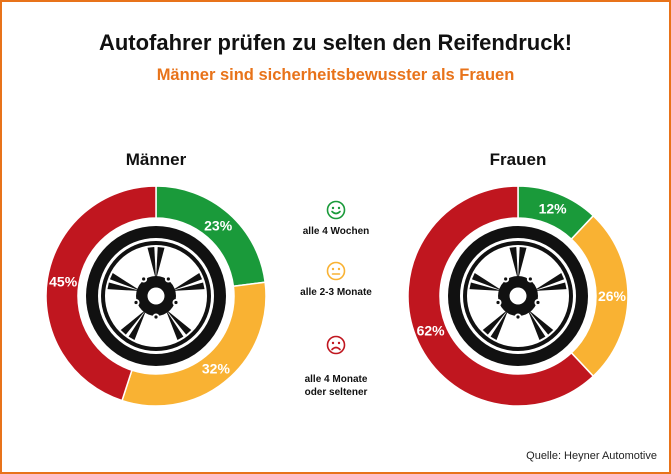 The height and width of the screenshot is (474, 671). I want to click on chart-title-frauen: Frauen, so click(518, 159).